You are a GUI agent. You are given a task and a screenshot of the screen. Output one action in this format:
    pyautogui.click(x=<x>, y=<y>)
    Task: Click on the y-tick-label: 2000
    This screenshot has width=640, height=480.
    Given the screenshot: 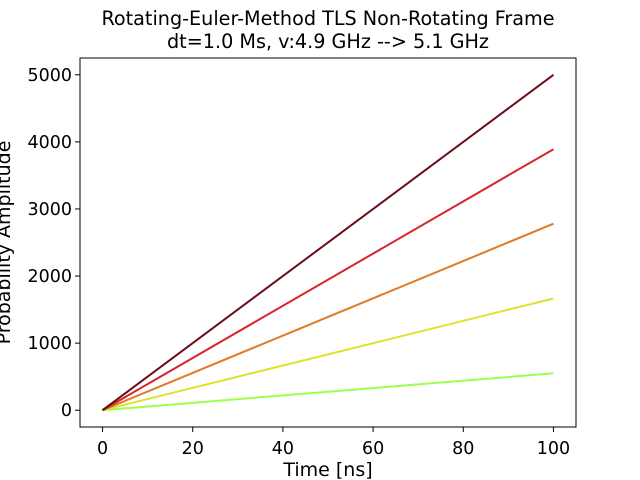 What is the action you would take?
    pyautogui.click(x=49, y=277)
    